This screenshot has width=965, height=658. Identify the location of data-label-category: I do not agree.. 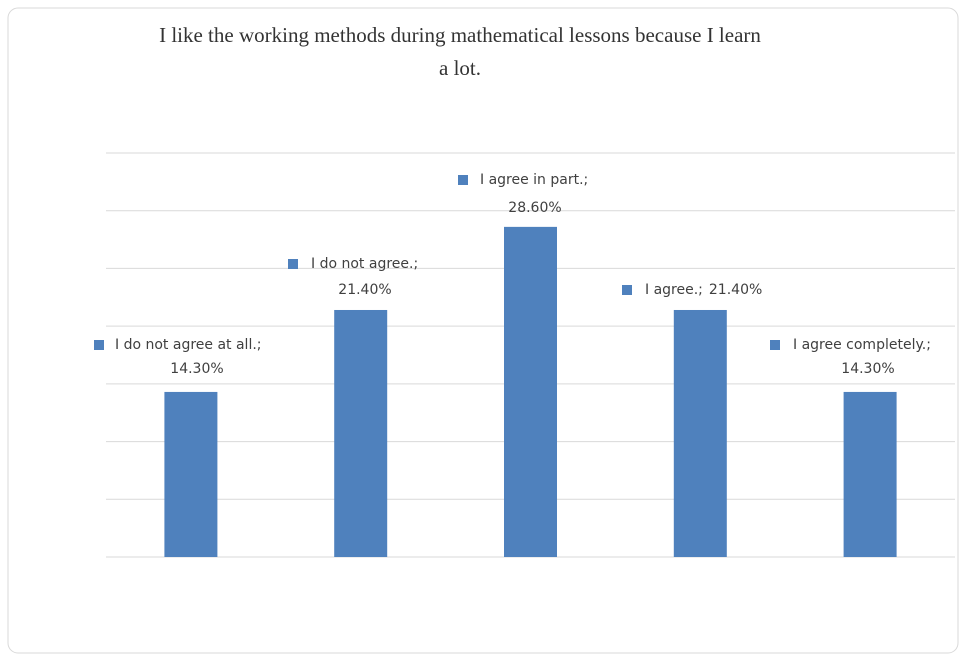
(362, 264).